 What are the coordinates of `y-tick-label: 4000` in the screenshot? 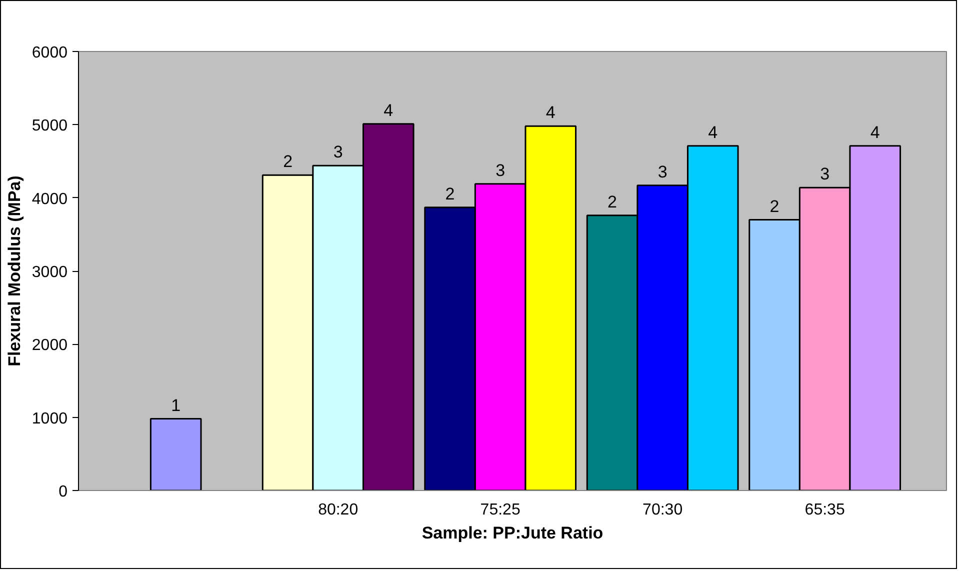 It's located at (50, 199).